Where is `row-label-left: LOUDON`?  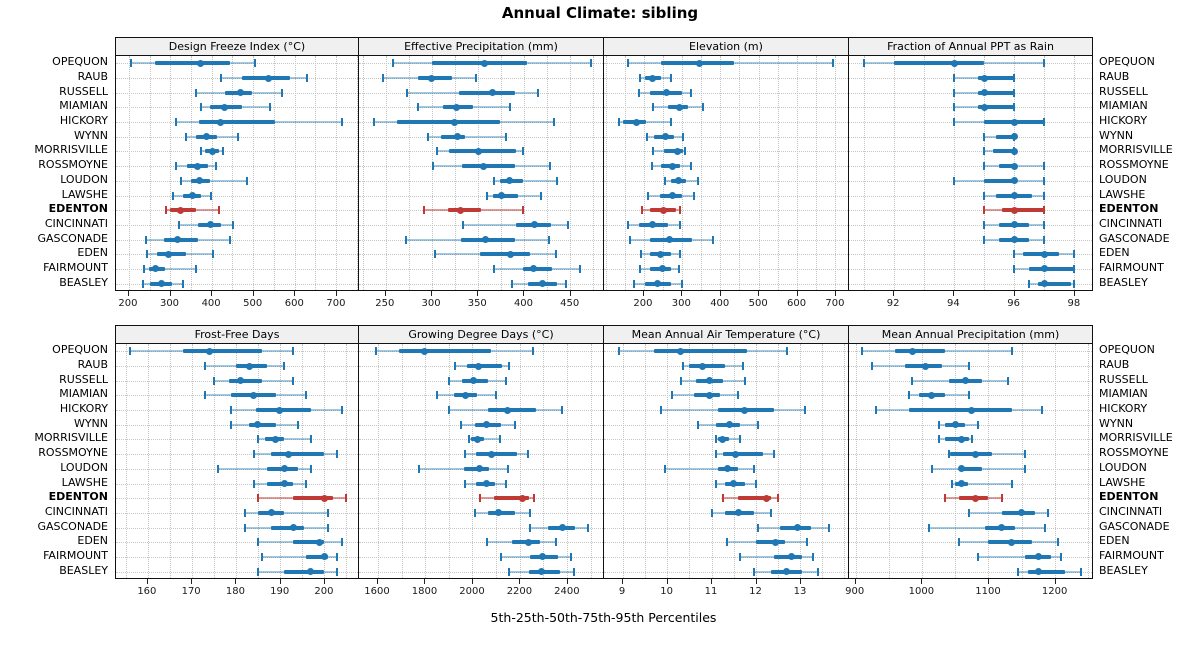
row-label-left: LOUDON is located at coordinates (84, 179).